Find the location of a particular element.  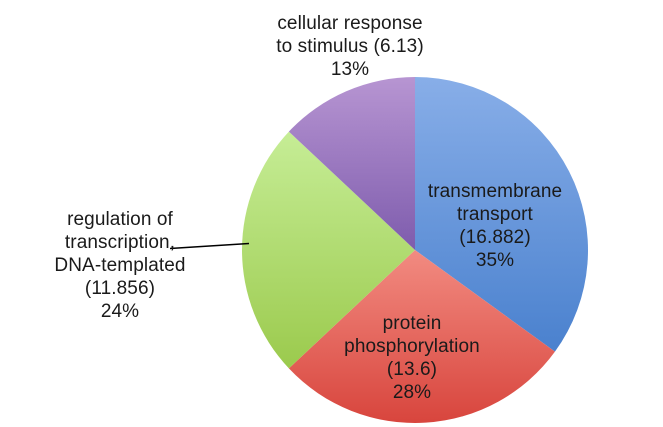

slice-label-protein-phosphorylation: protein phosphorylation (13.6) 28% is located at coordinates (412, 358).